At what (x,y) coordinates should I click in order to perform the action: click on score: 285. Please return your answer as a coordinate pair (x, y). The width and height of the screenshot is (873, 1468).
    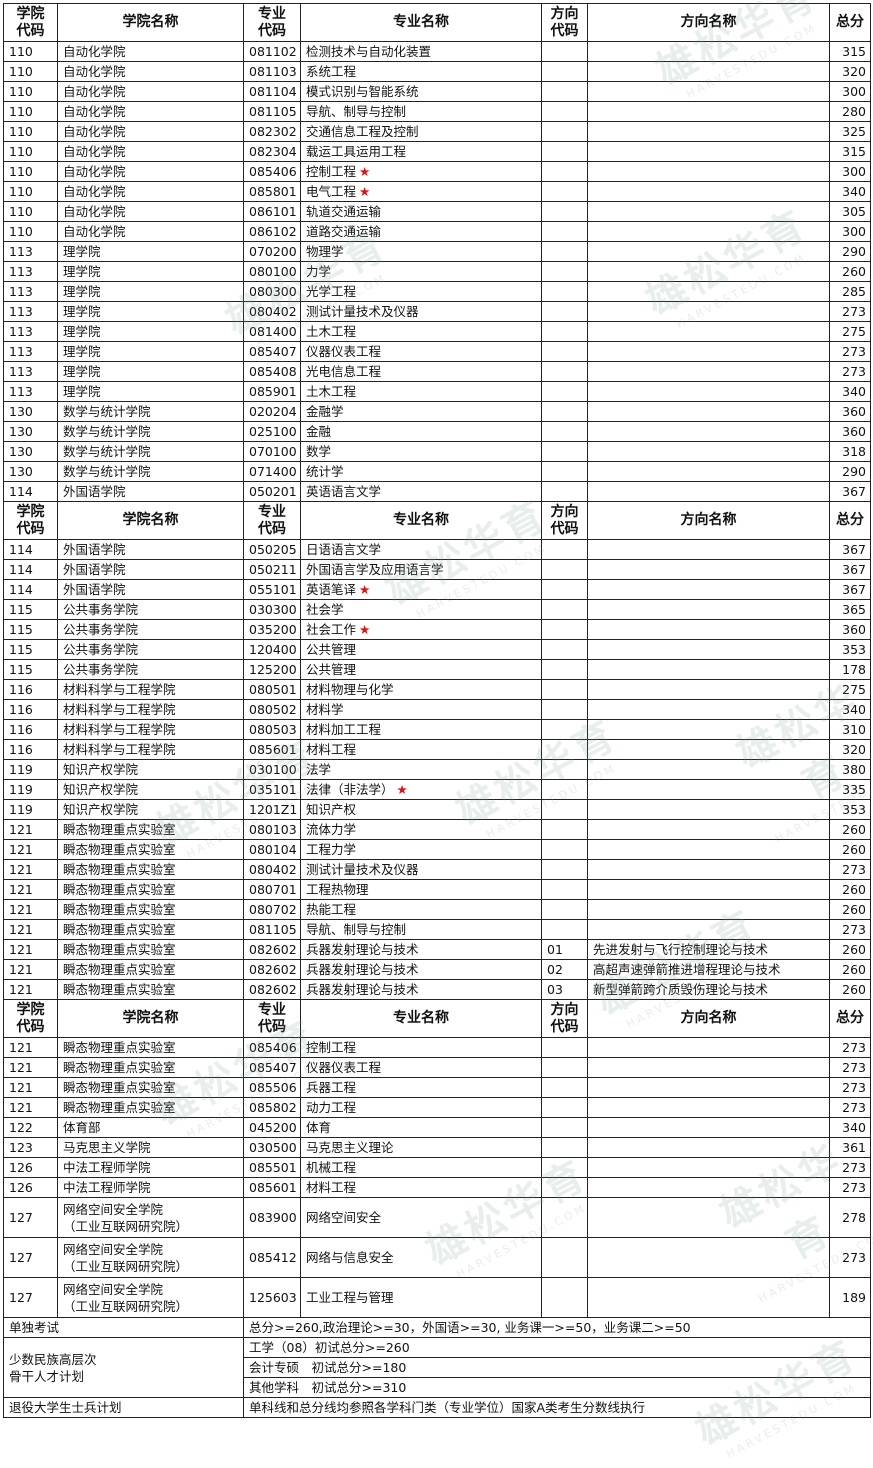
    Looking at the image, I should click on (850, 291).